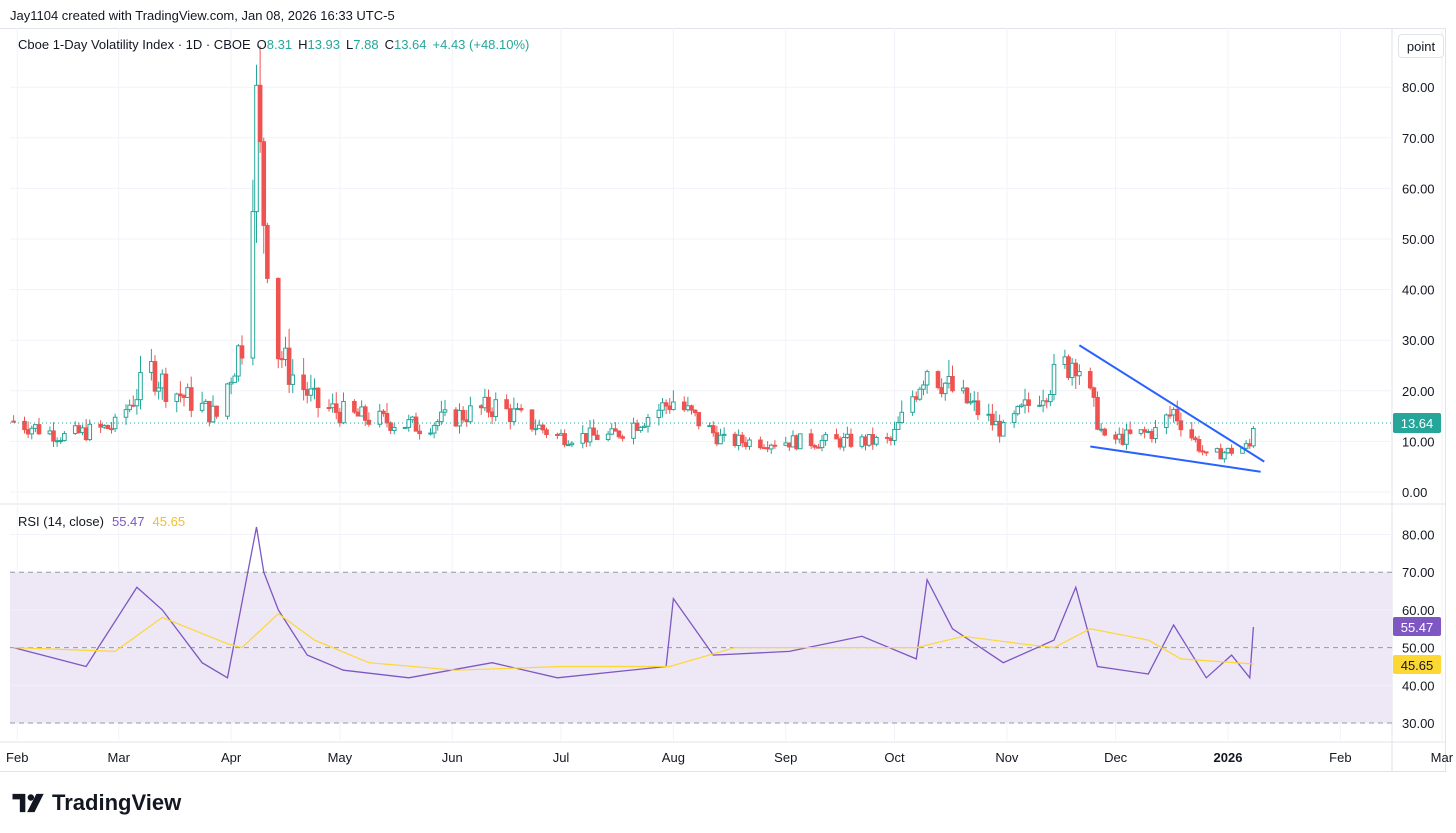 Image resolution: width=1456 pixels, height=833 pixels. Describe the element at coordinates (61, 521) in the screenshot. I see `rsi-label: RSI (14, close)` at that location.